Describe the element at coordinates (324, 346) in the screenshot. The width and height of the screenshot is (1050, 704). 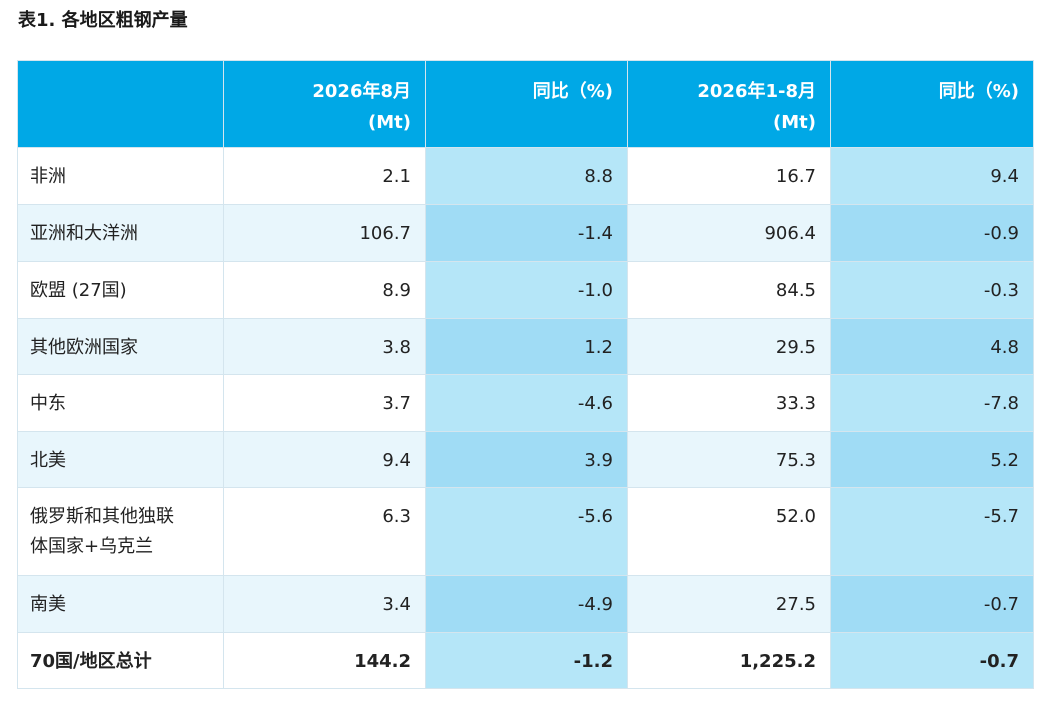
I see `aug-output-cell: 3.8` at that location.